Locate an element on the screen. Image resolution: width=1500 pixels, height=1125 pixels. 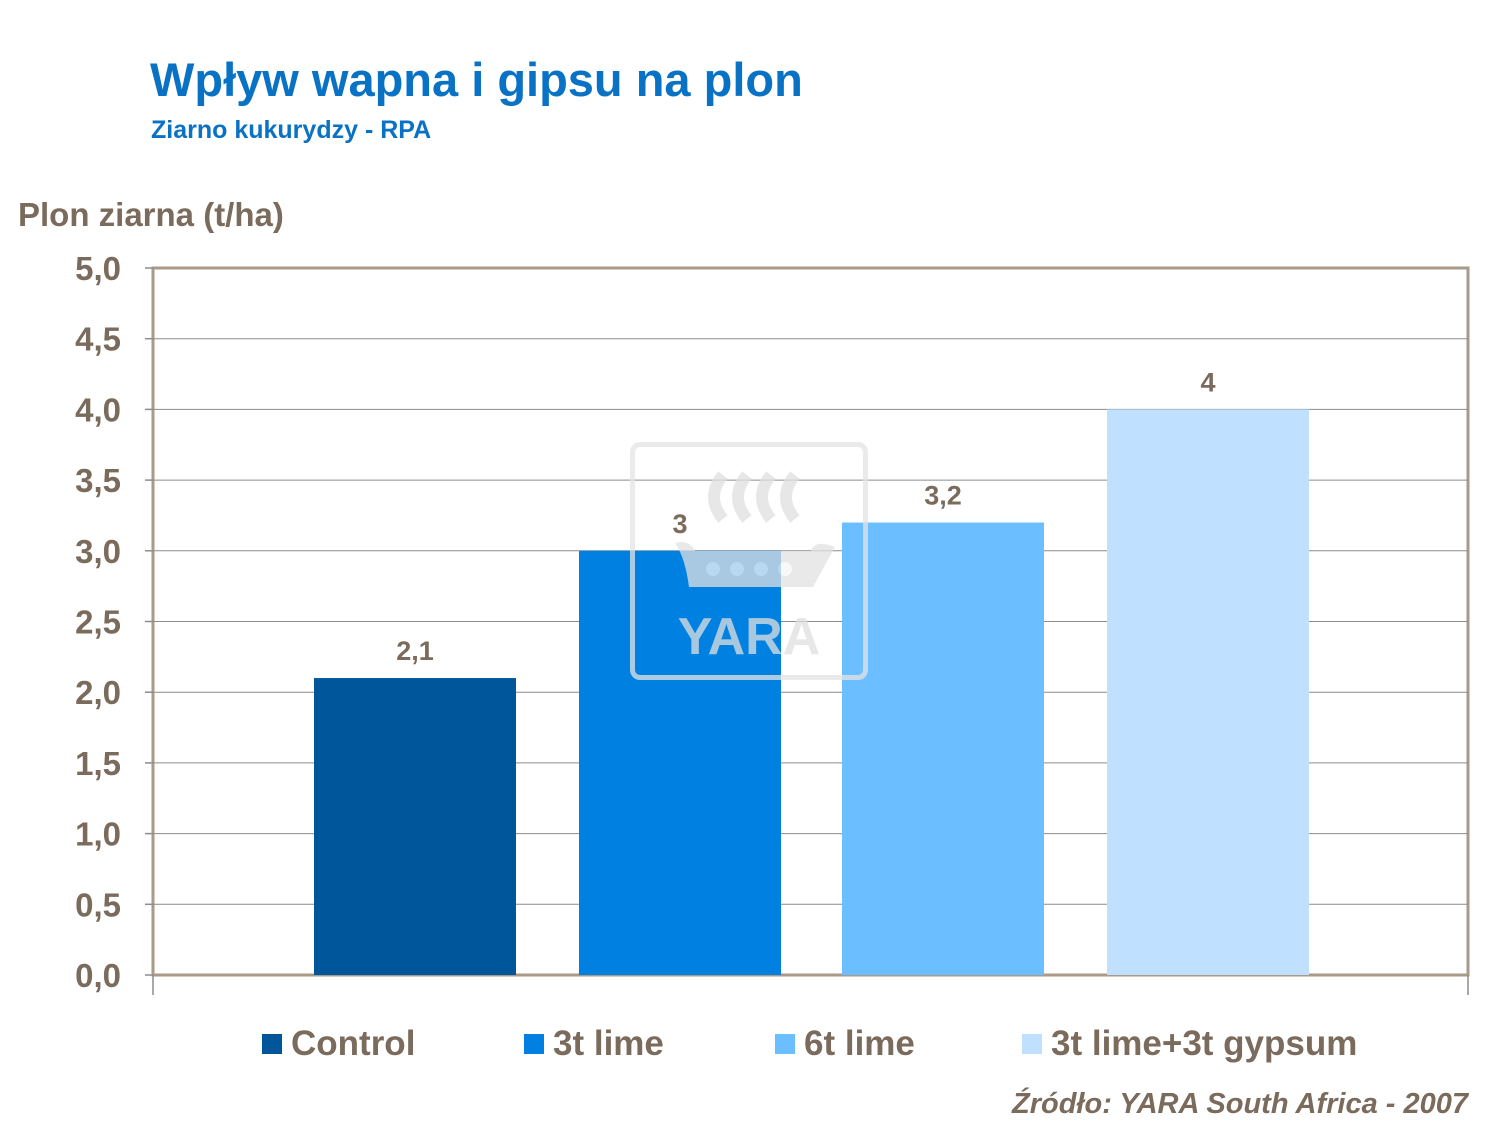
y-tick-label: 3,0 is located at coordinates (98, 551).